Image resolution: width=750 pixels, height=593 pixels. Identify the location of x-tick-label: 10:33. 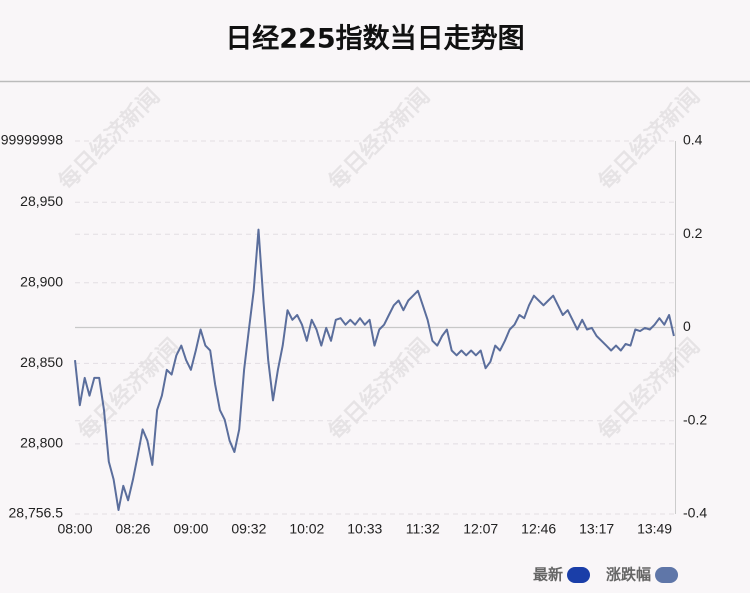
(364, 529).